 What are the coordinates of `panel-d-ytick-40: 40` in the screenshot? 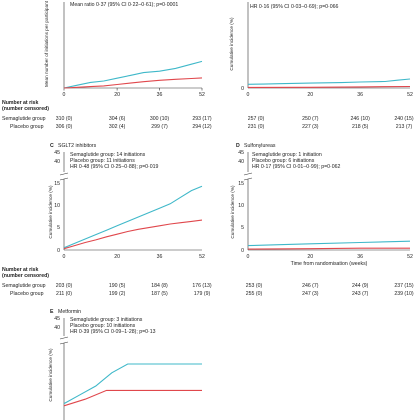 It's located at (241, 162).